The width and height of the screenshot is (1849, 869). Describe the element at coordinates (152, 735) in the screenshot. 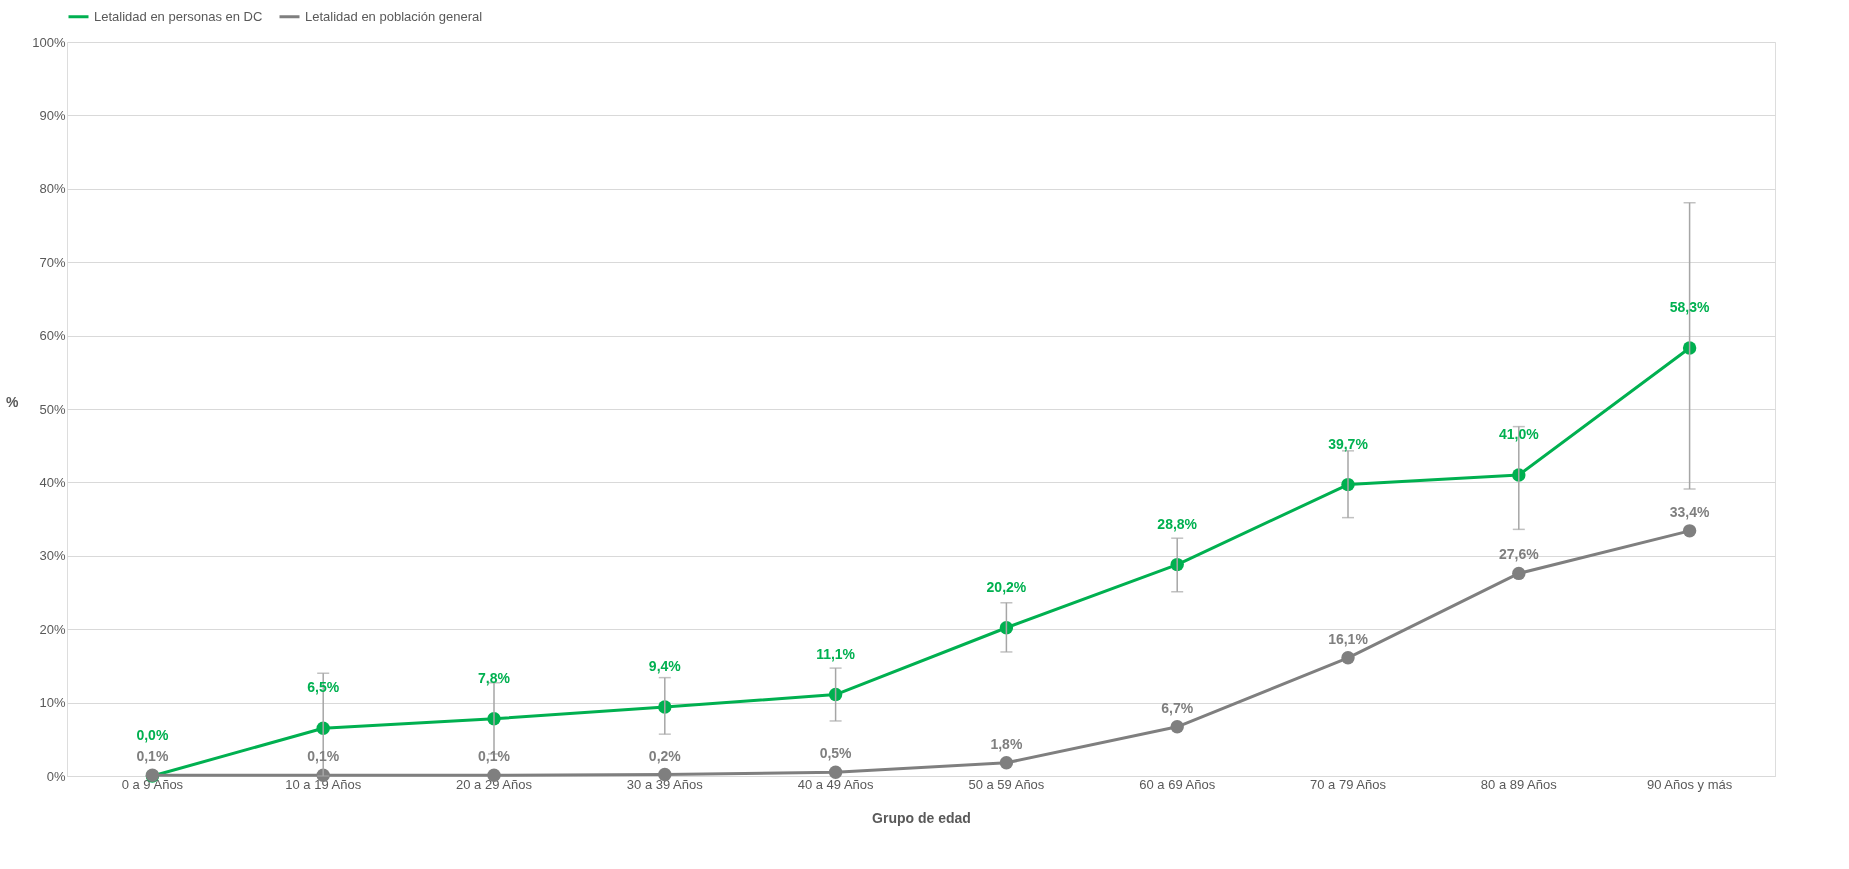

I see `data-label: 0,0%` at that location.